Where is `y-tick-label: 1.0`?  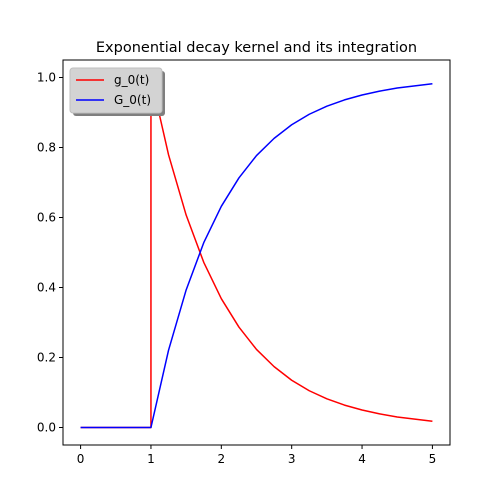 y-tick-label: 1.0 is located at coordinates (46, 78).